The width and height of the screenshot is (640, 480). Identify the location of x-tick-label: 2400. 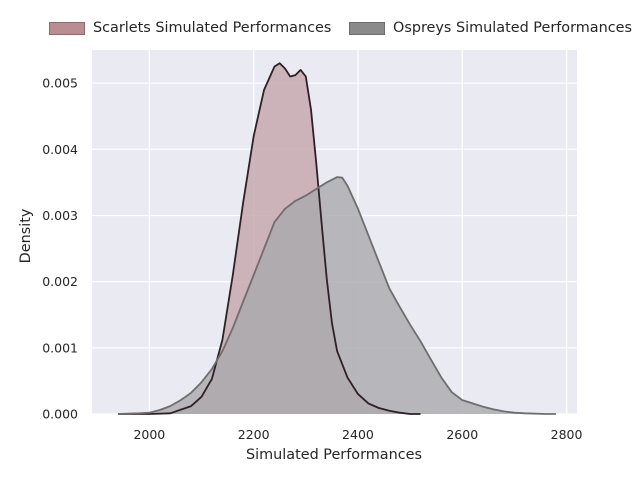
(358, 434).